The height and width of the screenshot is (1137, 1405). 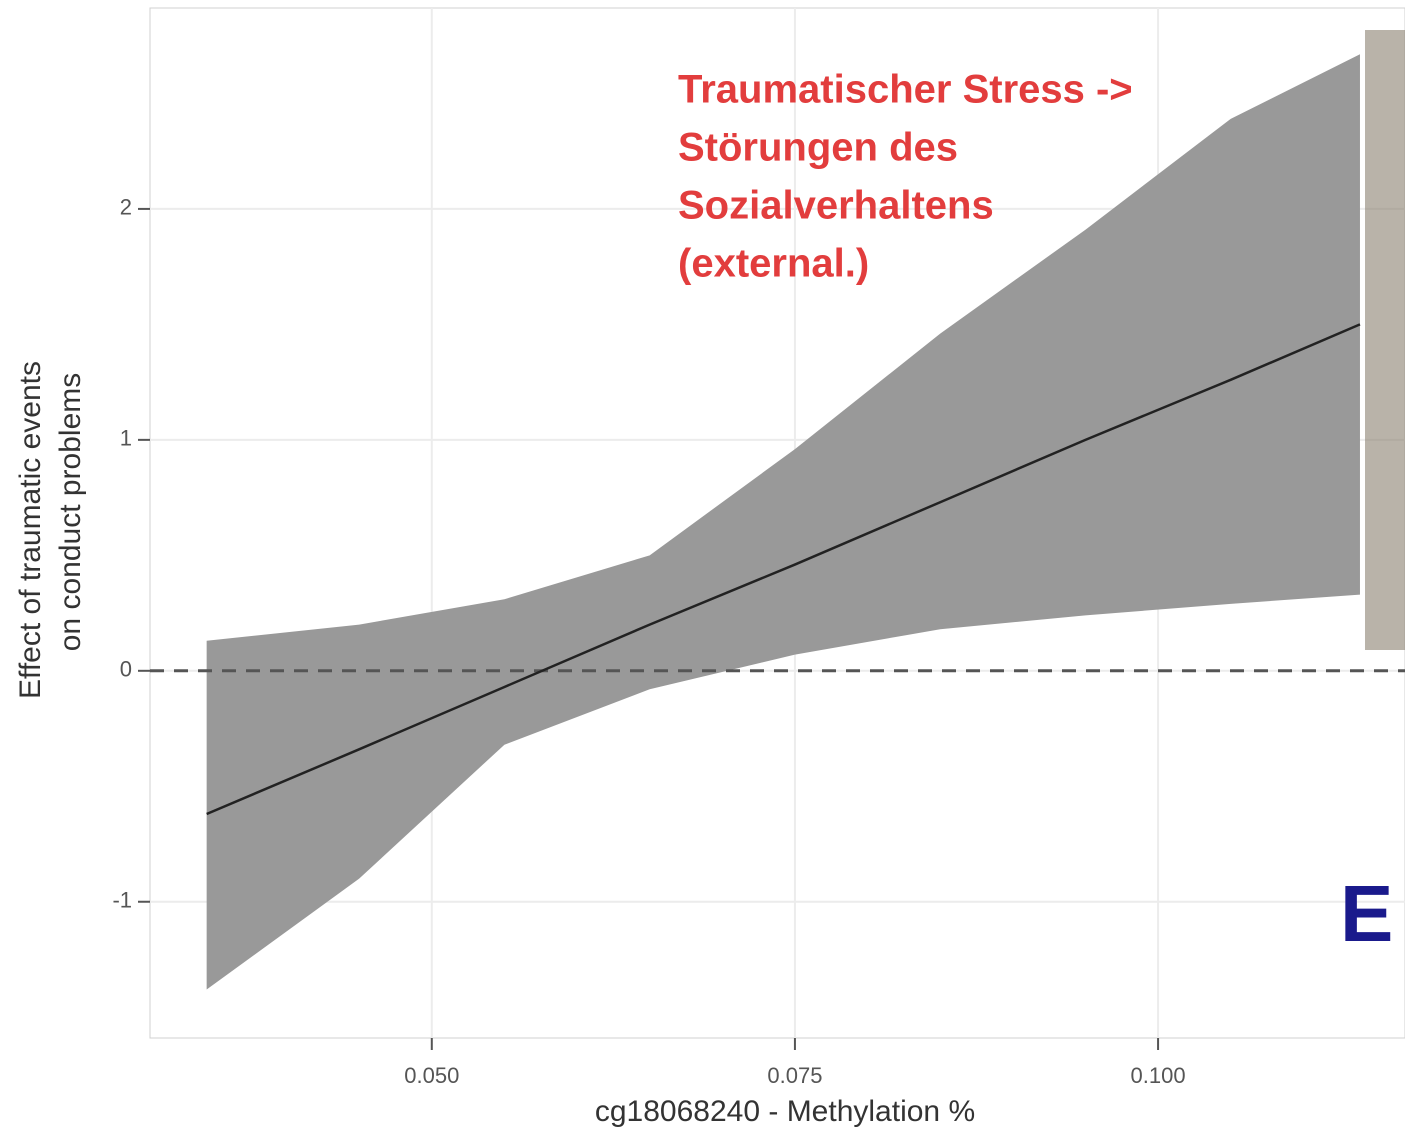 I want to click on x-axis-title: cg18068240 - Methylation %, so click(x=785, y=1111).